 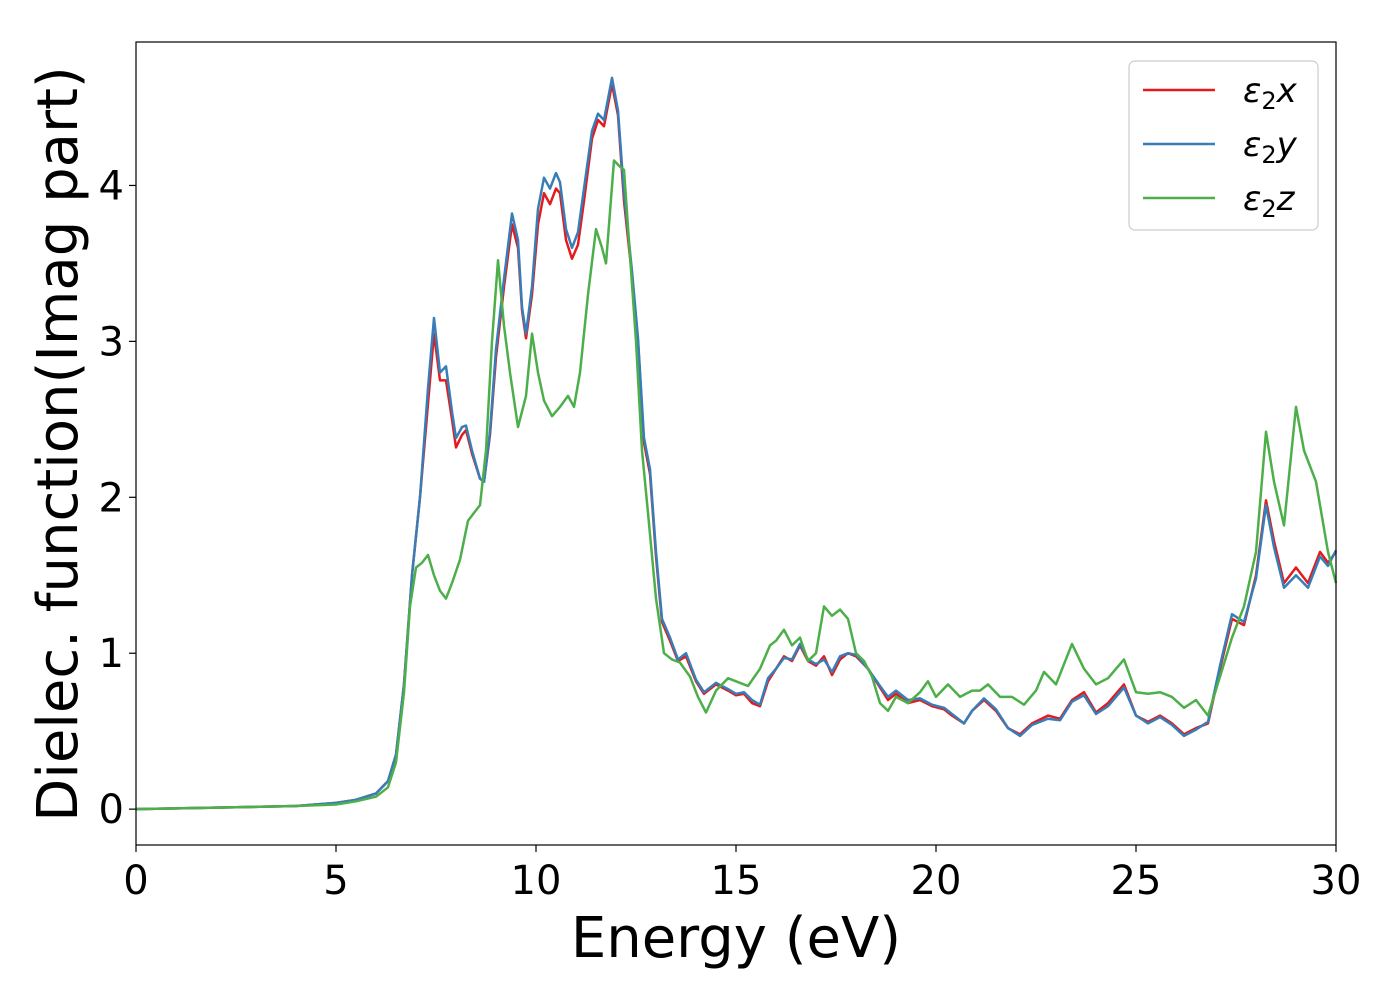 What do you see at coordinates (135, 881) in the screenshot?
I see `x-tick-label: 0` at bounding box center [135, 881].